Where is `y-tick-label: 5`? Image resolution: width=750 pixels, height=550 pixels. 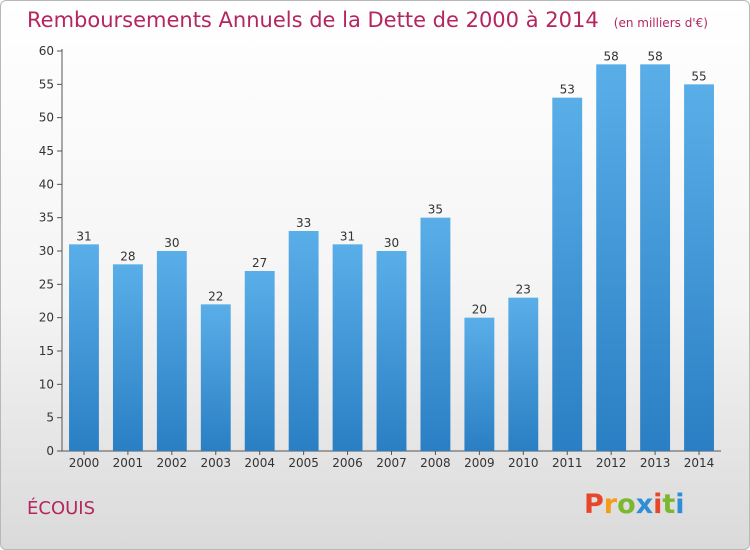 y-tick-label: 5 is located at coordinates (50, 418).